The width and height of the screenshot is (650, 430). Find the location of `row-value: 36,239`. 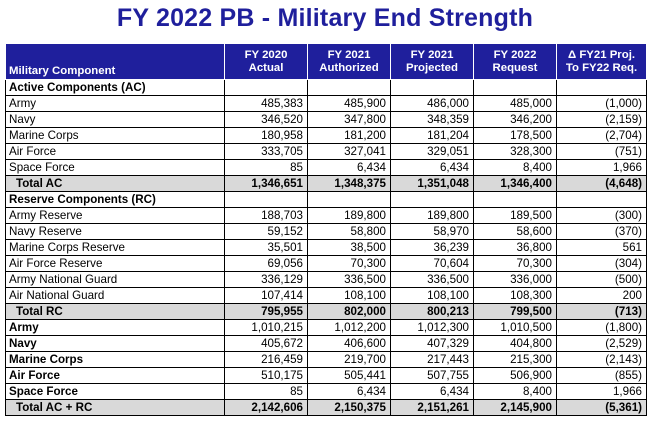

row-value: 36,239 is located at coordinates (432, 247).